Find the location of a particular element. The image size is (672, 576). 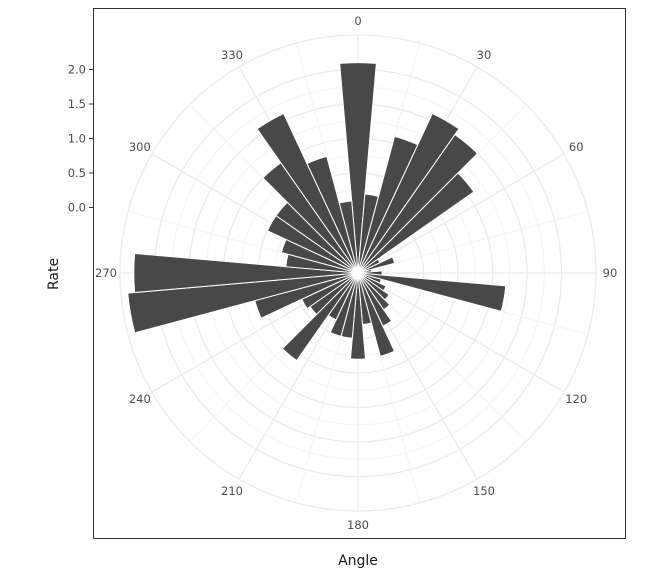

radial-axis: 0.0 0.5 1.0 1.5 2.0 is located at coordinates (80, 139).